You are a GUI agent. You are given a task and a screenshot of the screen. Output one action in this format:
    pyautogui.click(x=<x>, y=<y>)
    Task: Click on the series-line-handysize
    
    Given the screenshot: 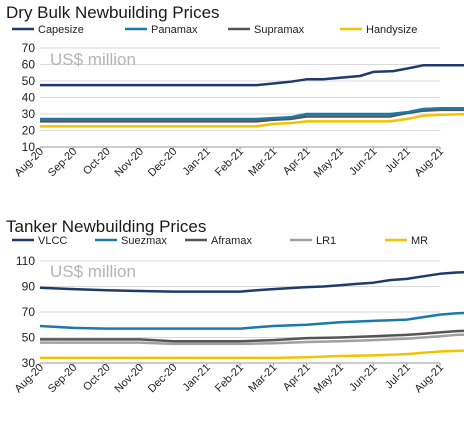 What is the action you would take?
    pyautogui.click(x=252, y=120)
    